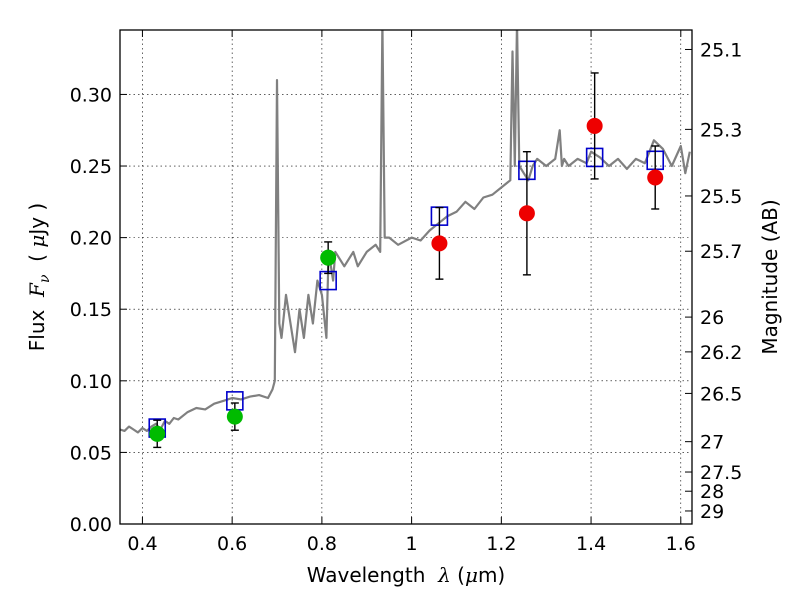  I want to click on x-axis-label-unit: m), so click(491, 575).